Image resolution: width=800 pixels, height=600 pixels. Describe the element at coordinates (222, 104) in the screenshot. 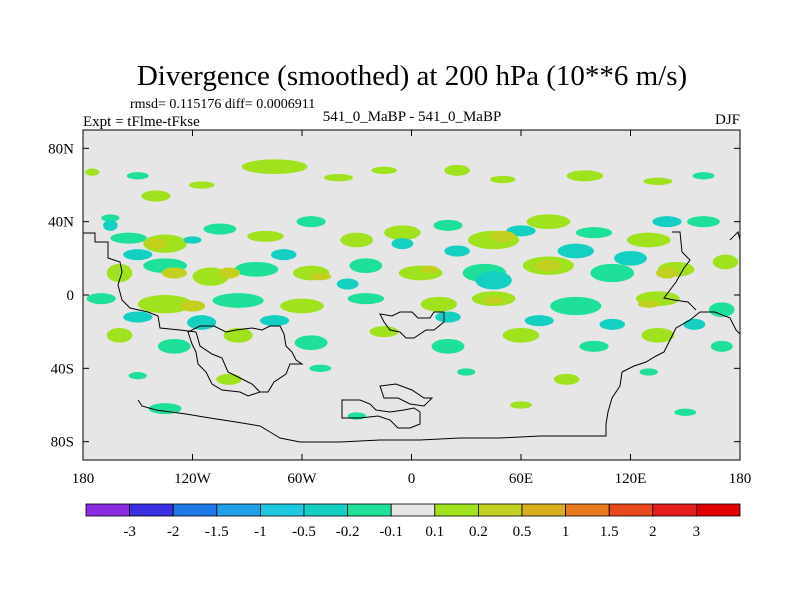

I see `stats-line: rmsd= 0.115176 diff= 0.0006911` at that location.